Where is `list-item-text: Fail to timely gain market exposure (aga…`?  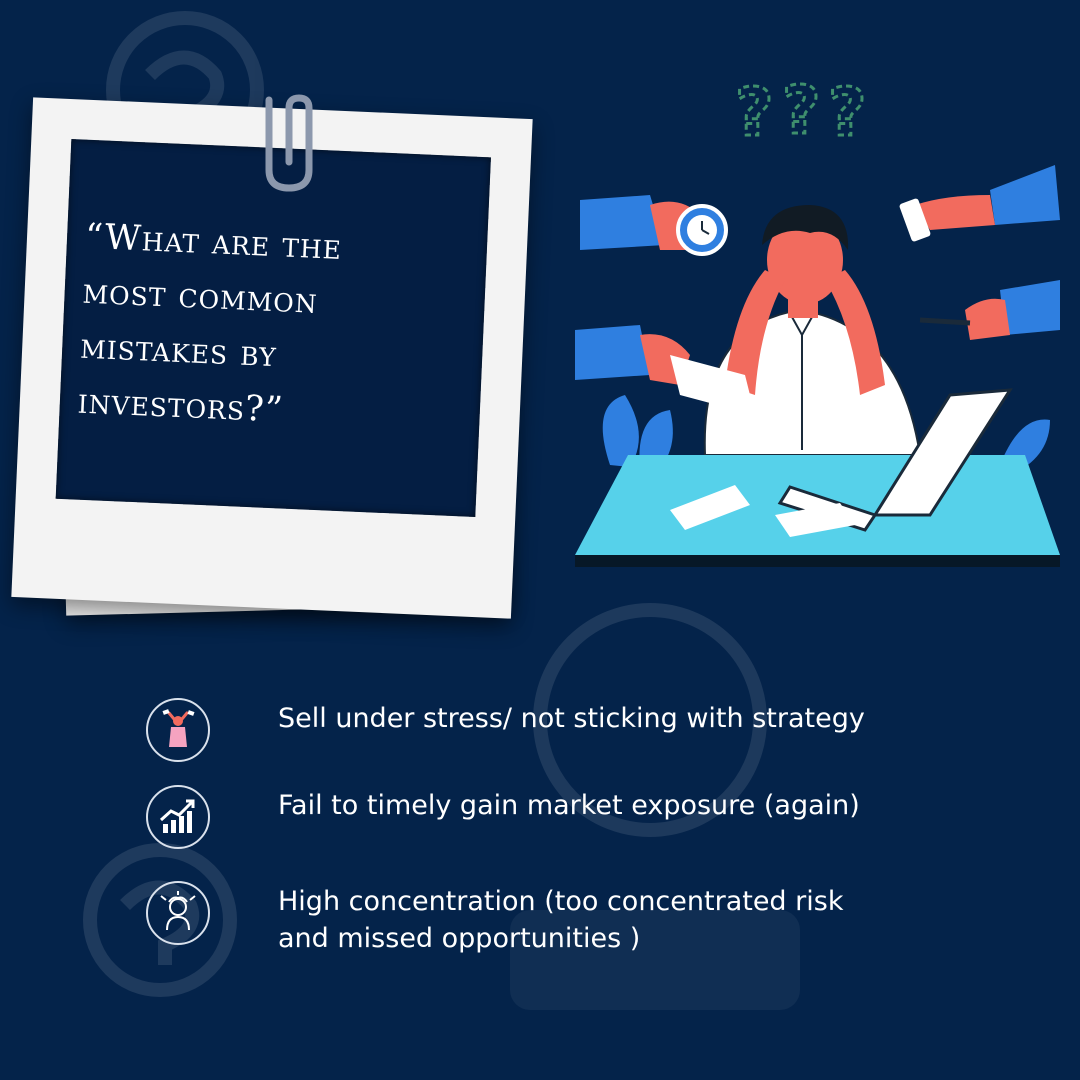 list-item-text: Fail to timely gain market exposure (aga… is located at coordinates (569, 805).